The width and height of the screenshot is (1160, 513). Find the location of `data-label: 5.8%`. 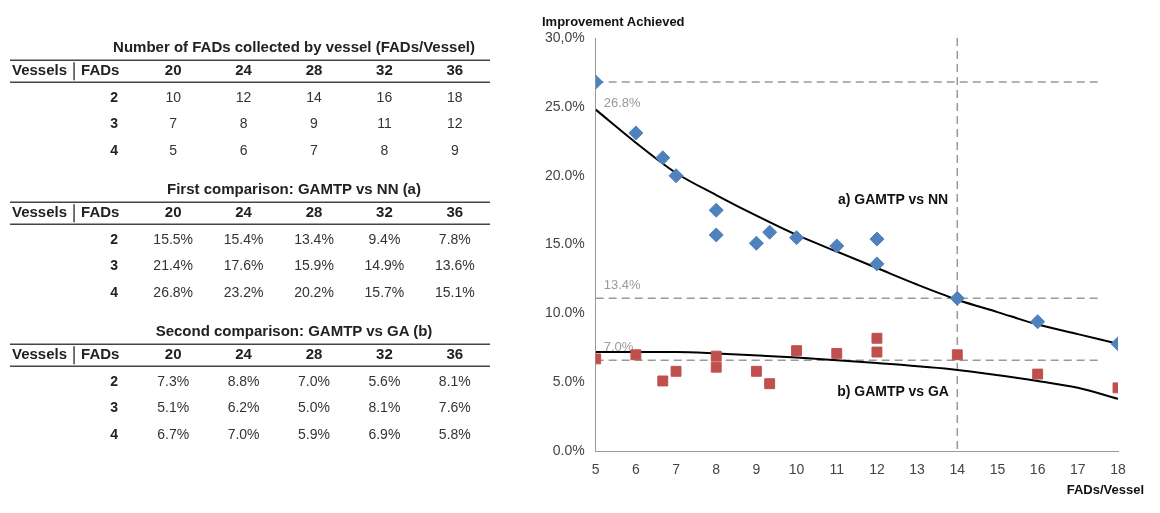

data-label: 5.8% is located at coordinates (454, 433).